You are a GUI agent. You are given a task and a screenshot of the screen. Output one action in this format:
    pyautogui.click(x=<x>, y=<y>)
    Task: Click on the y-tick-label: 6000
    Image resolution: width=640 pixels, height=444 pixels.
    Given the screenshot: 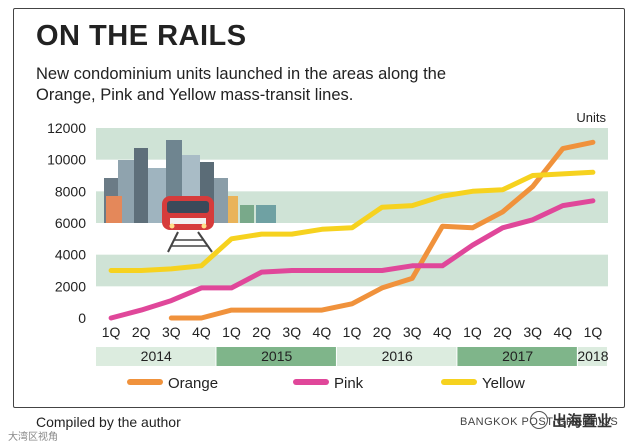 What is the action you would take?
    pyautogui.click(x=70, y=223)
    